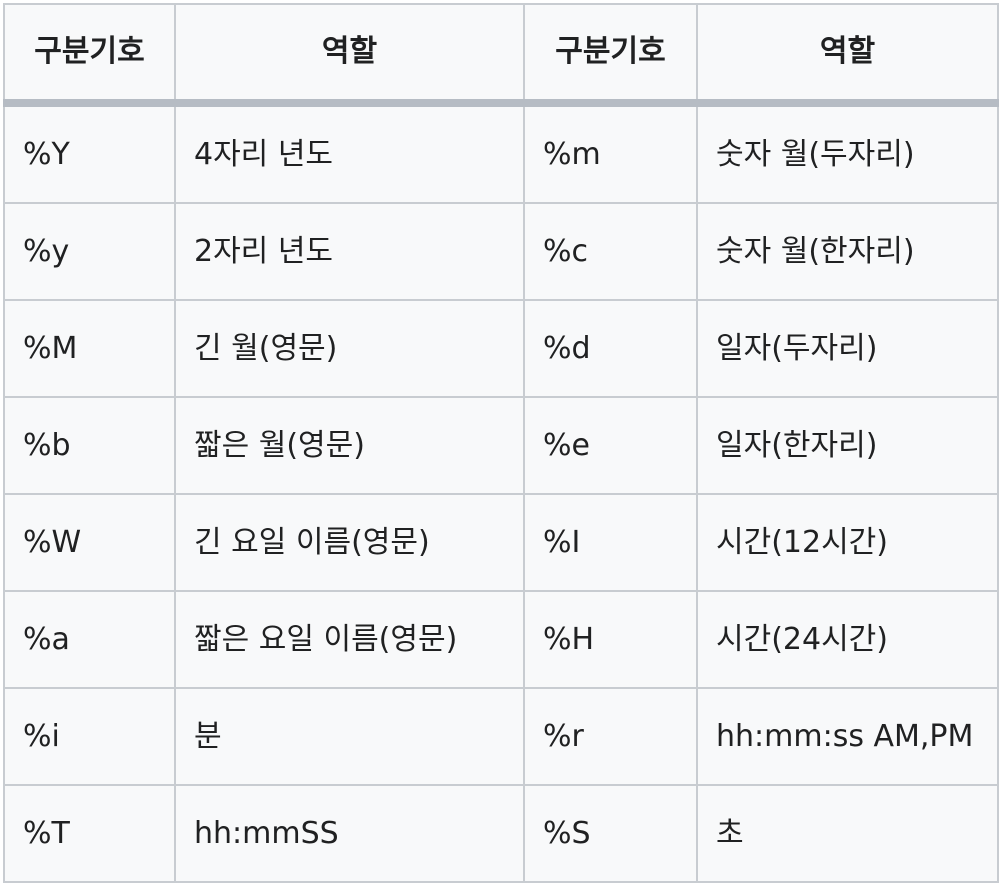 This screenshot has width=1000, height=883. What do you see at coordinates (847, 833) in the screenshot?
I see `role-cell: 초` at bounding box center [847, 833].